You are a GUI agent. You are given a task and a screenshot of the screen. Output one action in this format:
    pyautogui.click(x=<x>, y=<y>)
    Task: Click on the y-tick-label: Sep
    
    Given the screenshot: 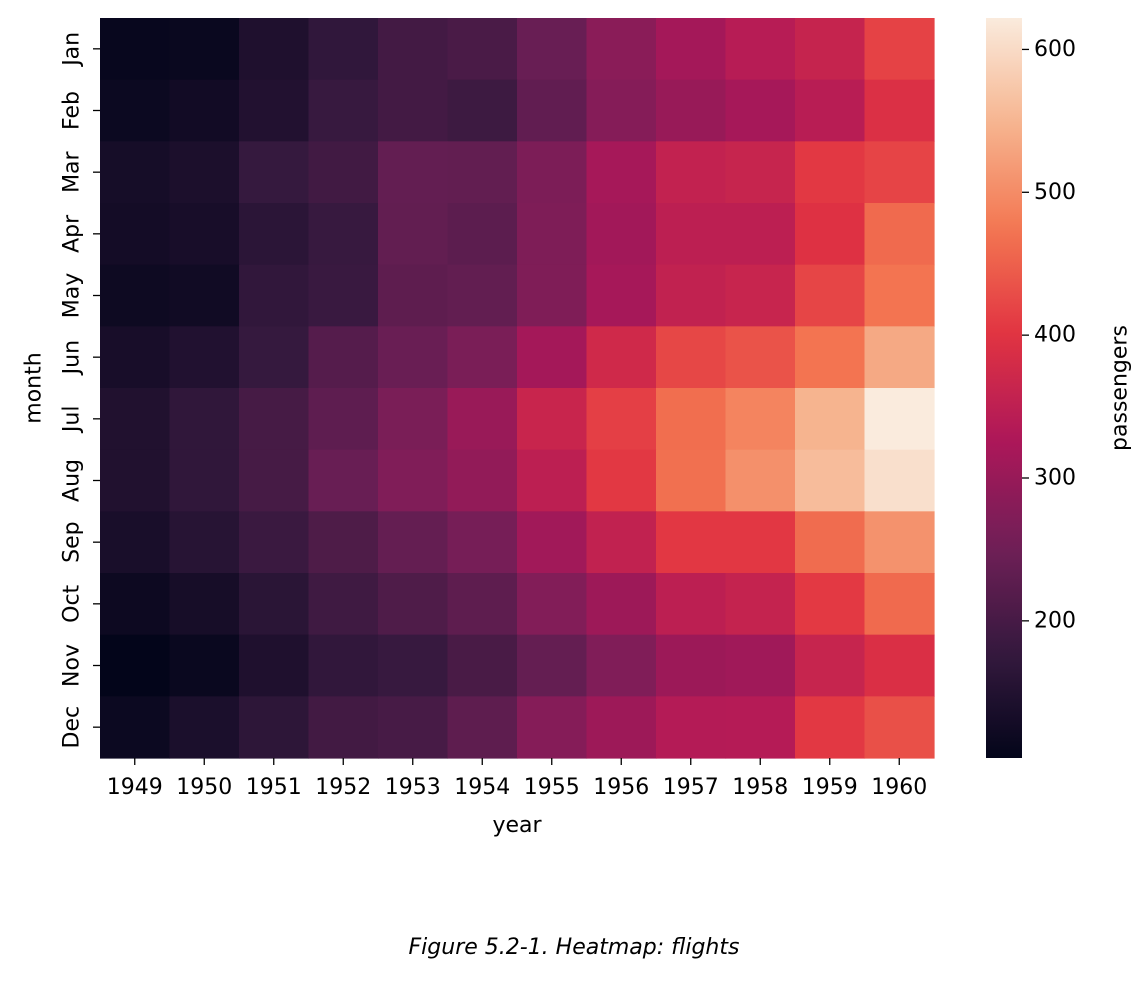 What is the action you would take?
    pyautogui.click(x=72, y=541)
    